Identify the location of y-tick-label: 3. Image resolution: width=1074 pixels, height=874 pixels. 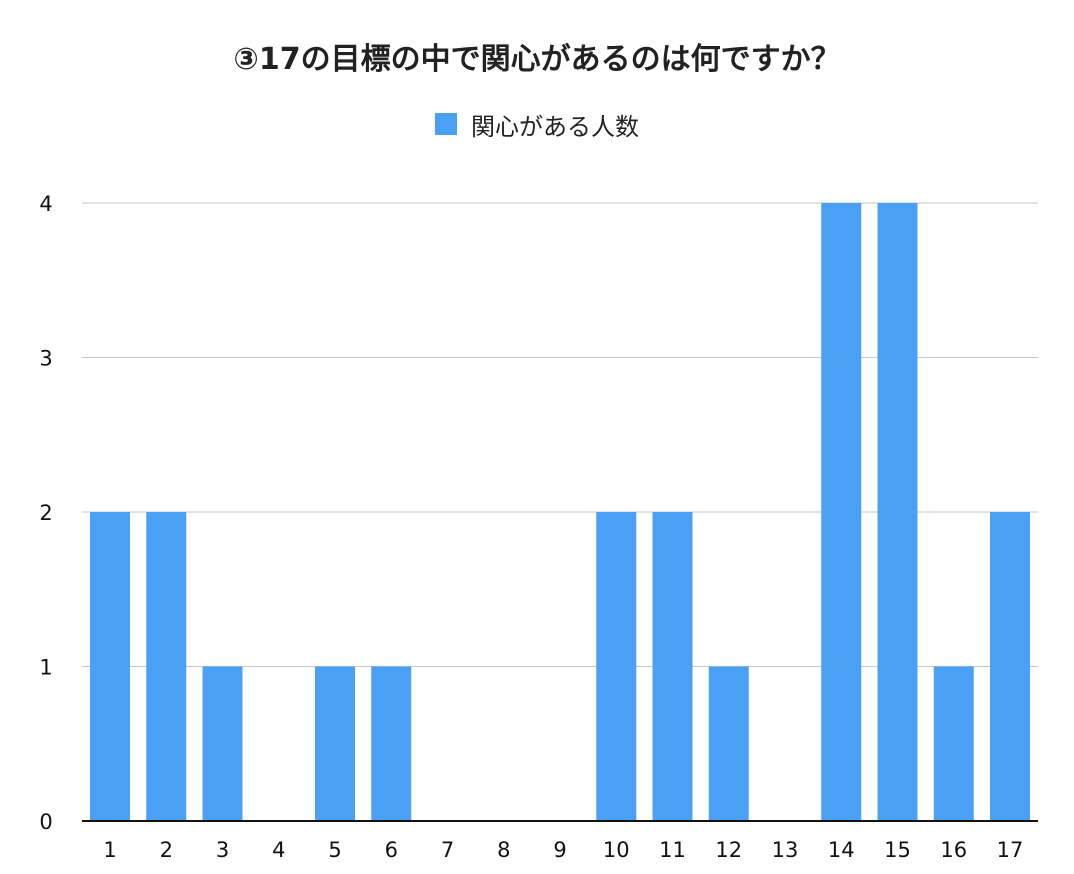
(45, 359).